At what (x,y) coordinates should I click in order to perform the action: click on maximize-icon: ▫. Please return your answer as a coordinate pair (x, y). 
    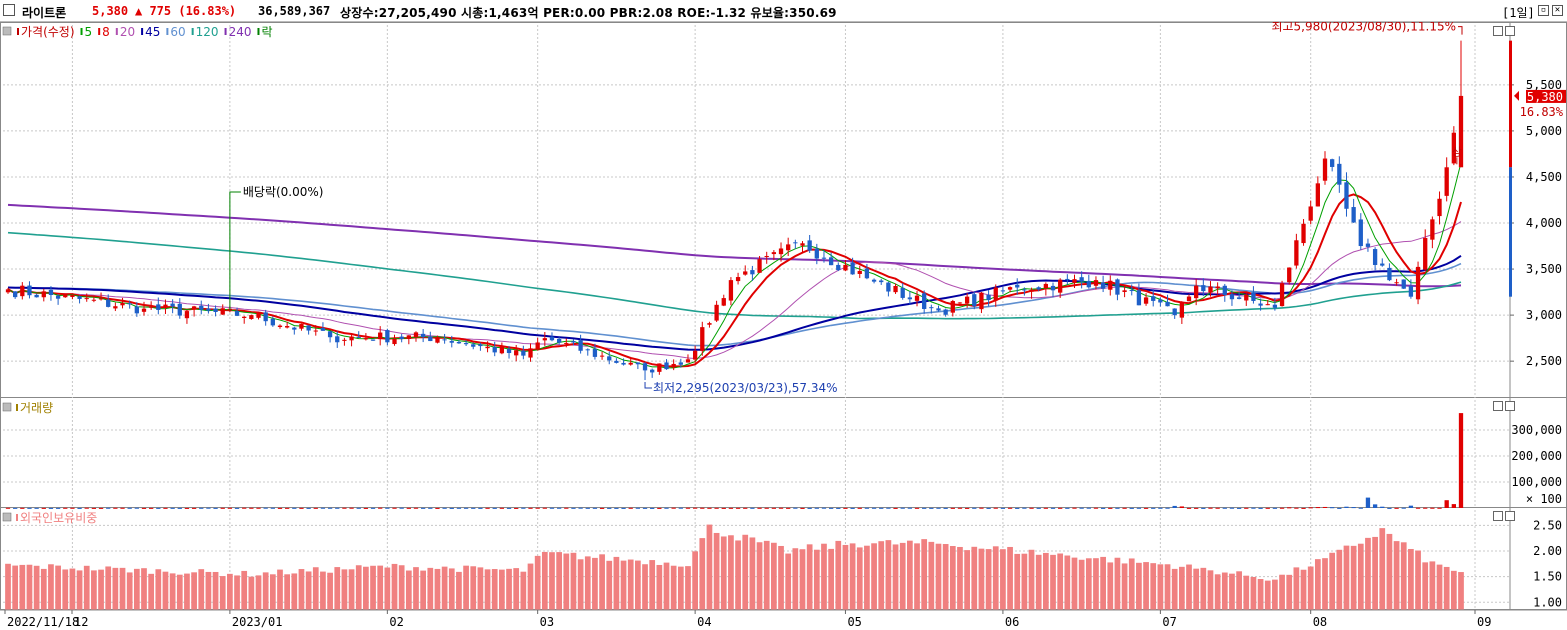
    Looking at the image, I should click on (1543, 10).